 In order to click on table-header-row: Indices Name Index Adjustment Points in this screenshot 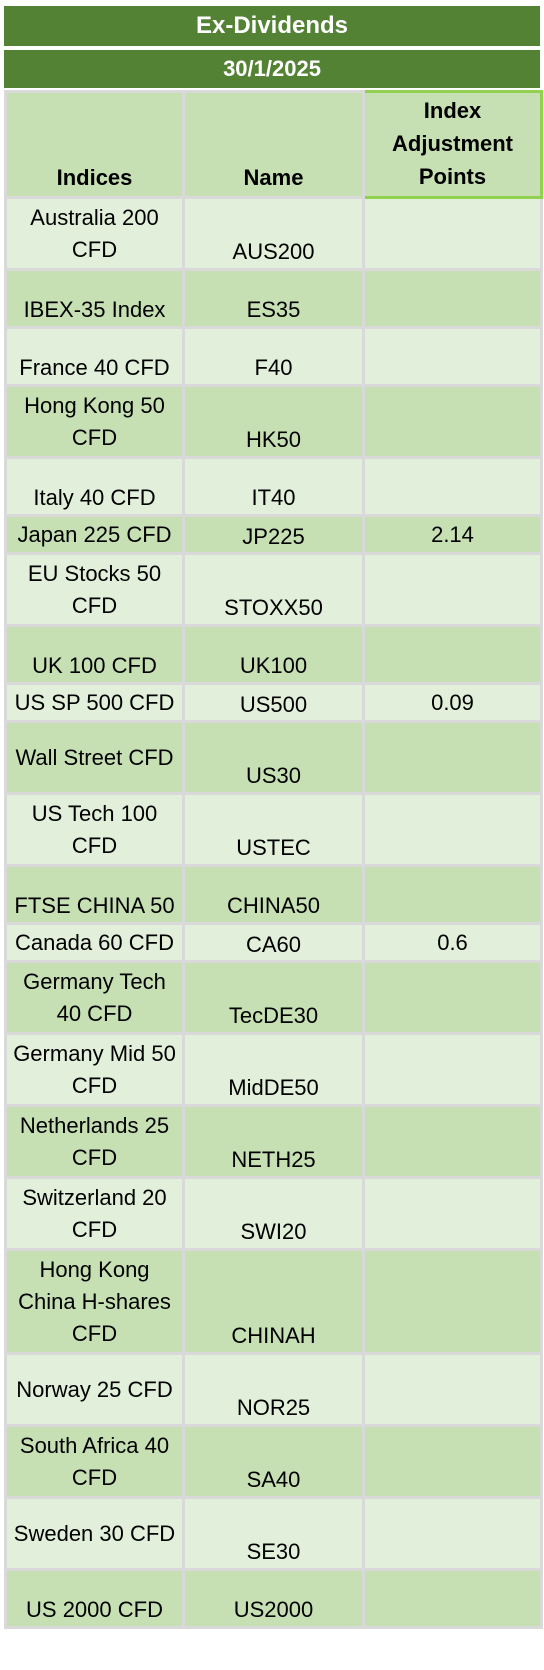, I will do `click(273, 144)`.